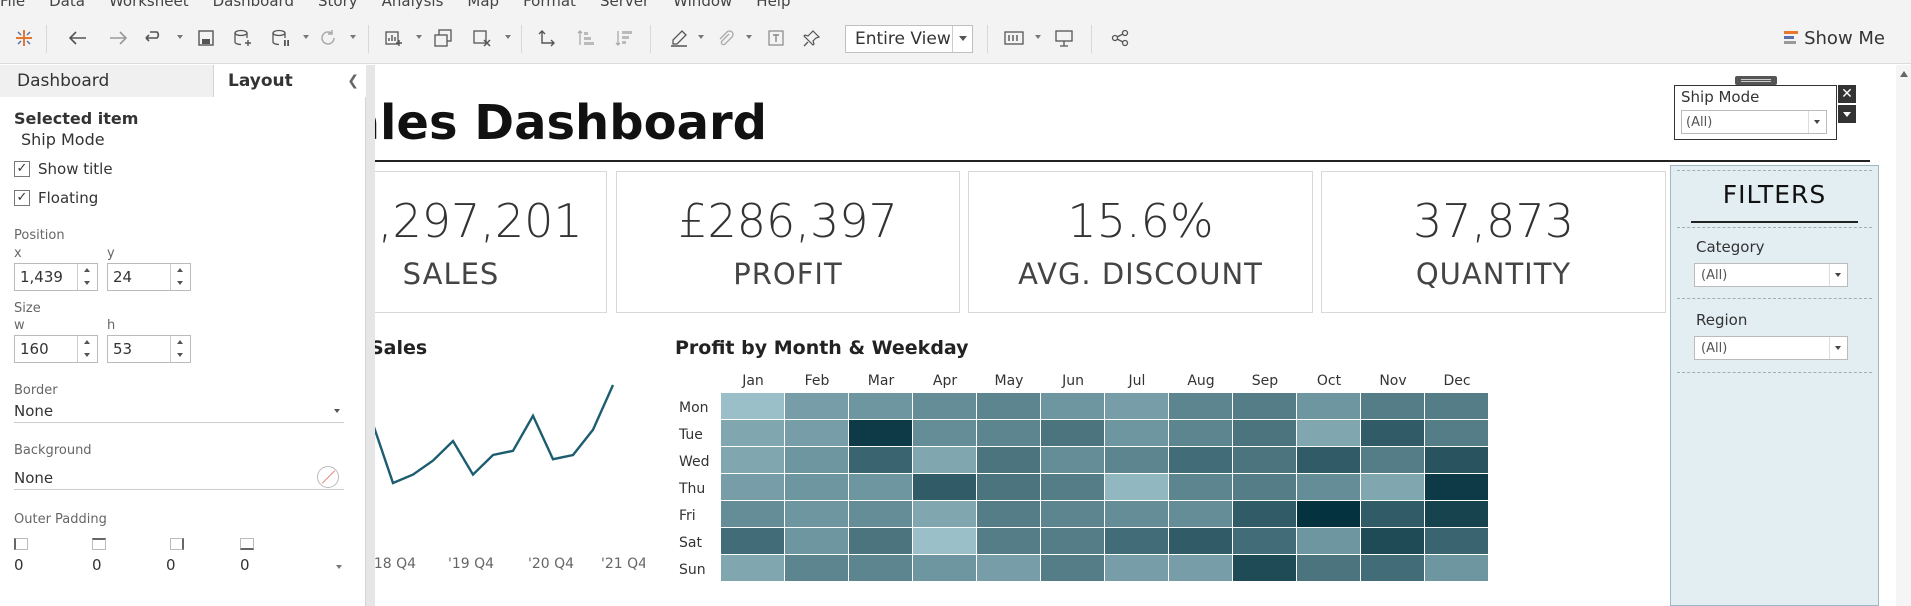 This screenshot has height=606, width=1911. Describe the element at coordinates (1847, 94) in the screenshot. I see `close-icon: ✕` at that location.